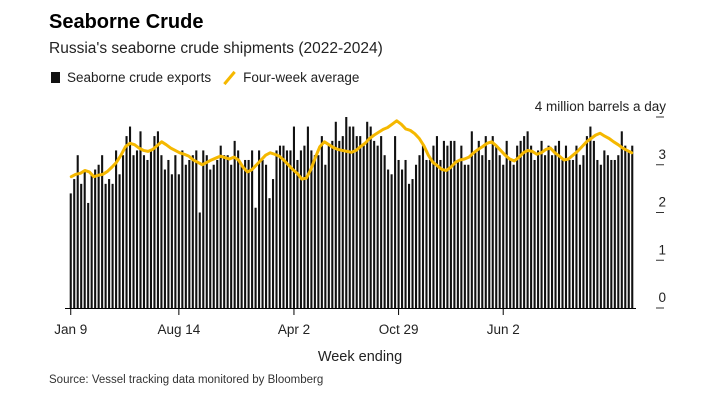  I want to click on legend-item-exports: Seaborne crude exports, so click(130, 77).